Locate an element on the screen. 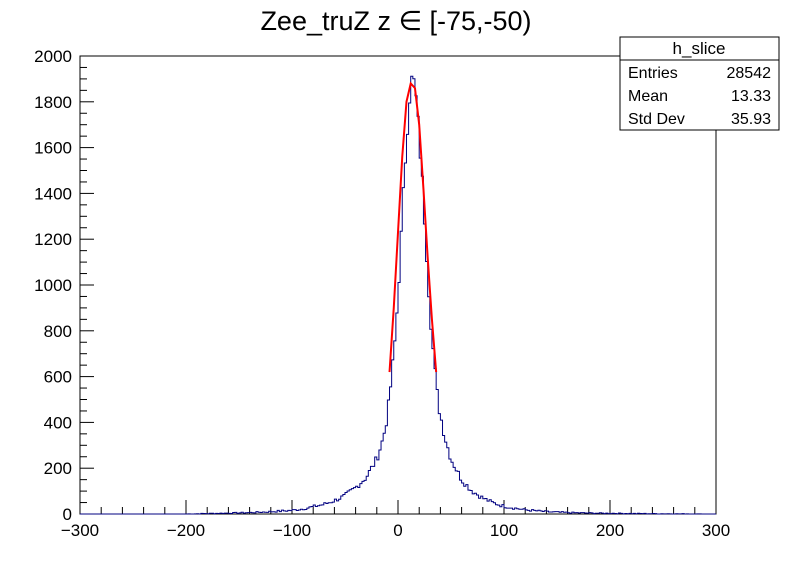 The width and height of the screenshot is (796, 572). y-tick-label: 1200 is located at coordinates (53, 239).